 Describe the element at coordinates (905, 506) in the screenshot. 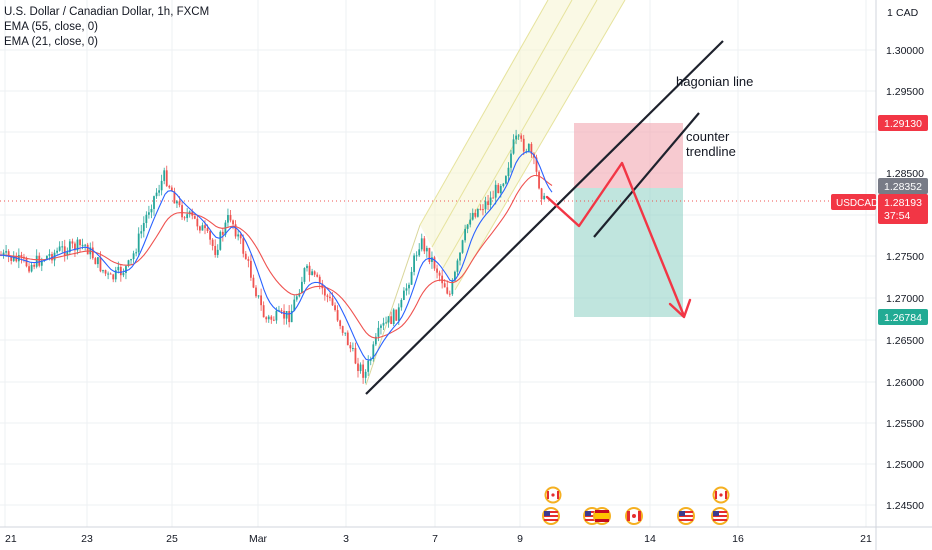

I see `price-tick-label: 1.24500` at that location.